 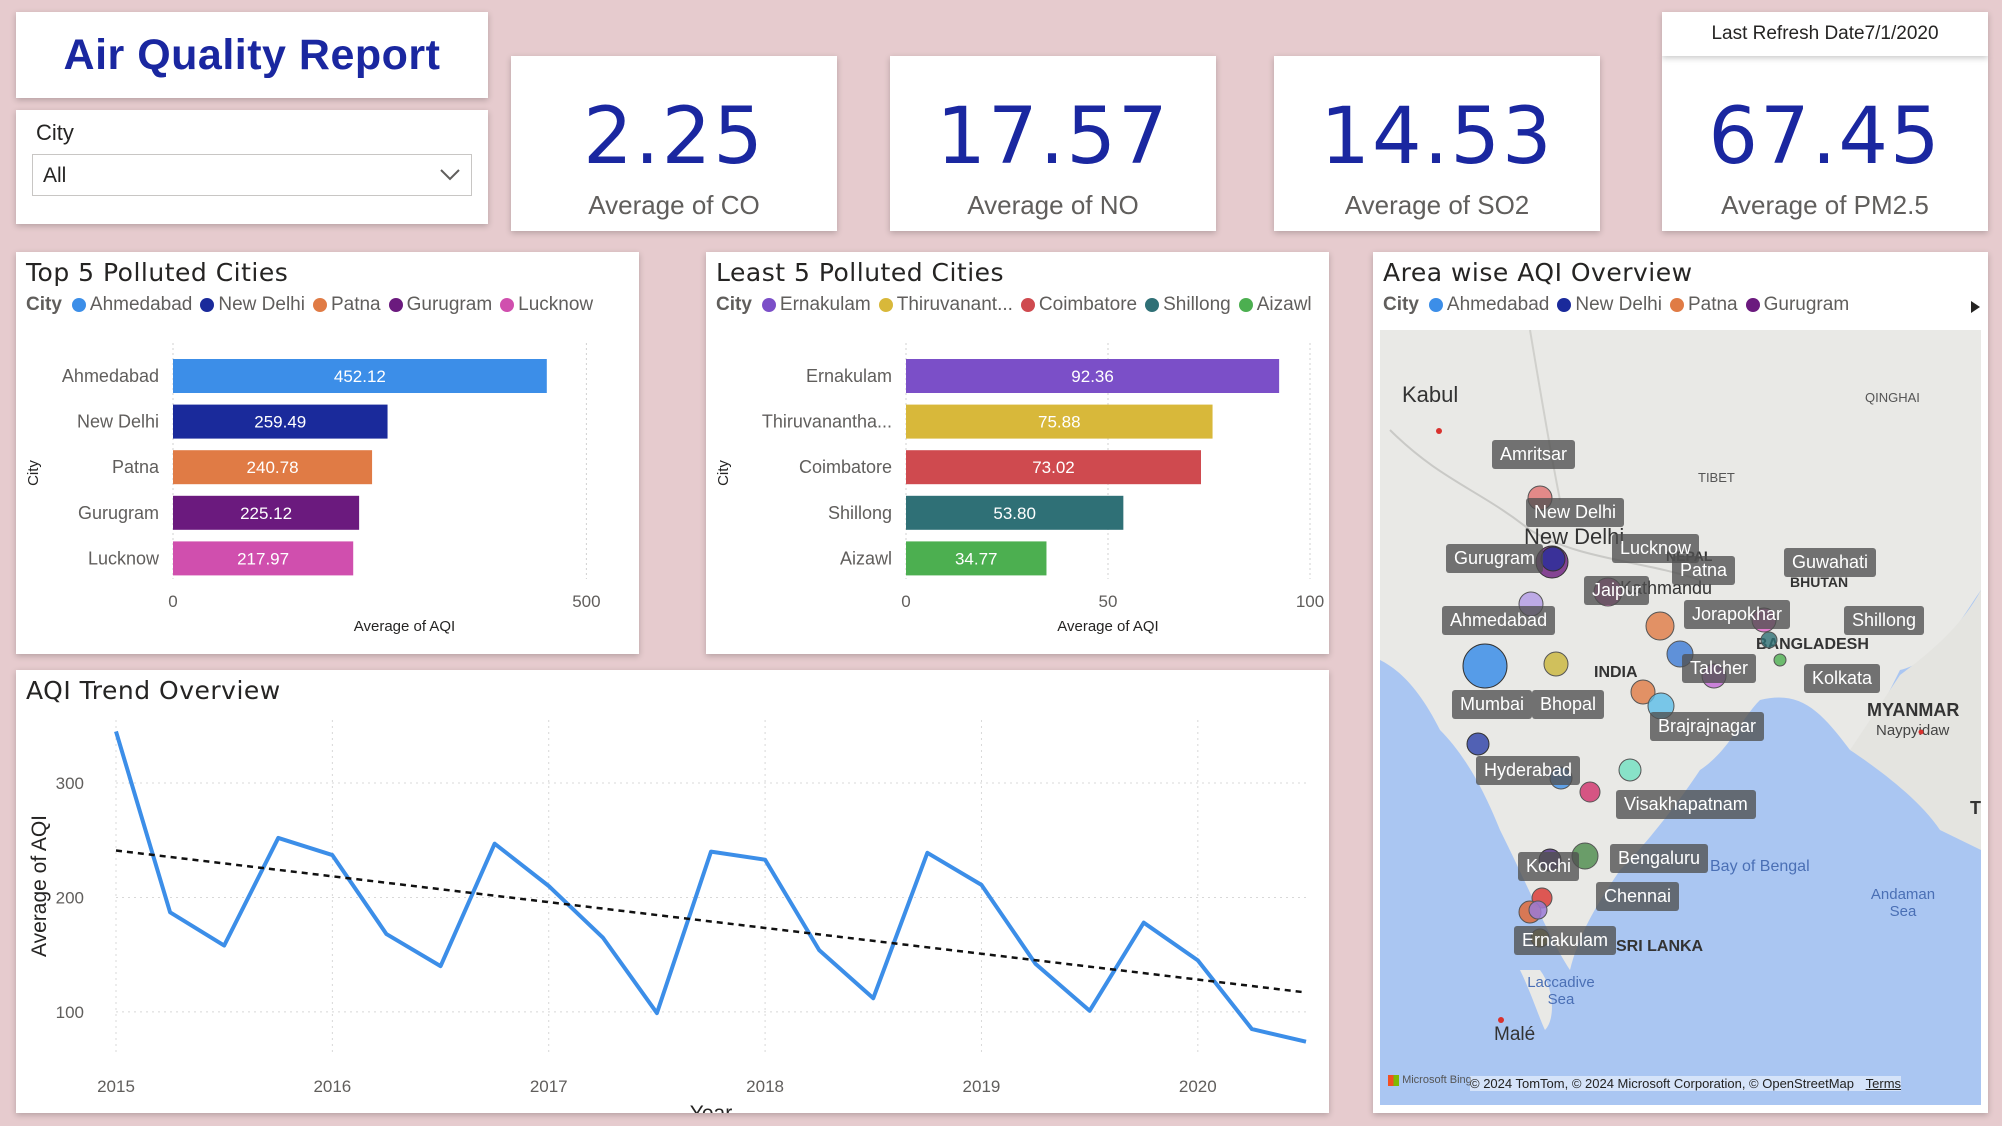 I want to click on city-dropdown: All, so click(x=252, y=175).